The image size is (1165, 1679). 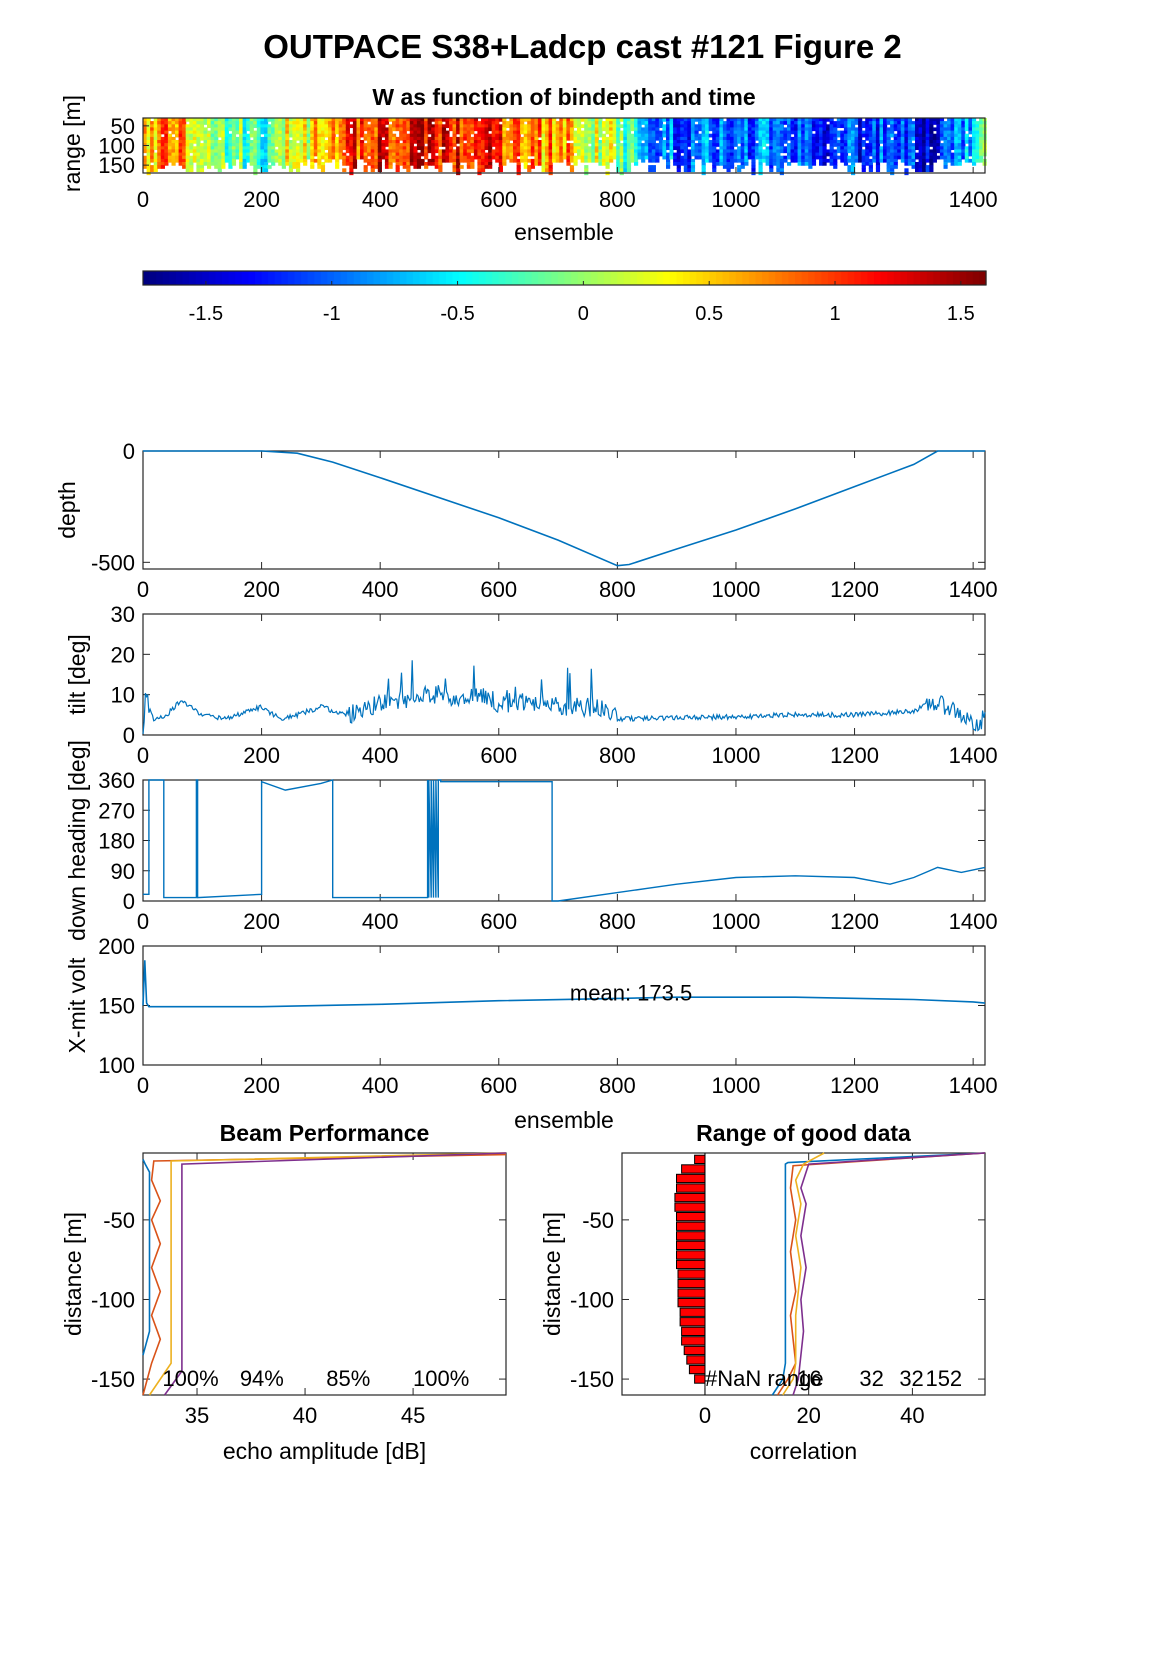 What do you see at coordinates (413, 1415) in the screenshot?
I see `beam-xtick-label: 45` at bounding box center [413, 1415].